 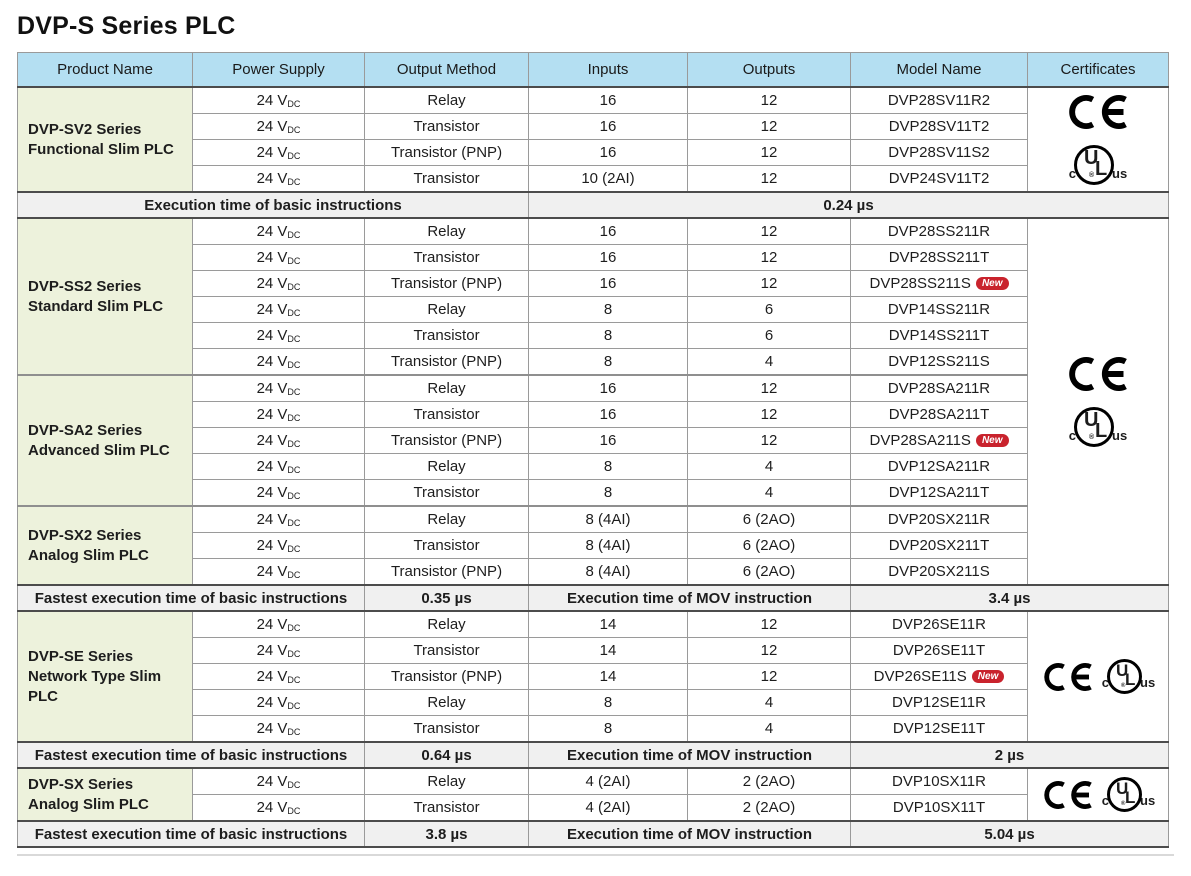 I want to click on model-name-cell: DVP28SV11S2, so click(x=939, y=152).